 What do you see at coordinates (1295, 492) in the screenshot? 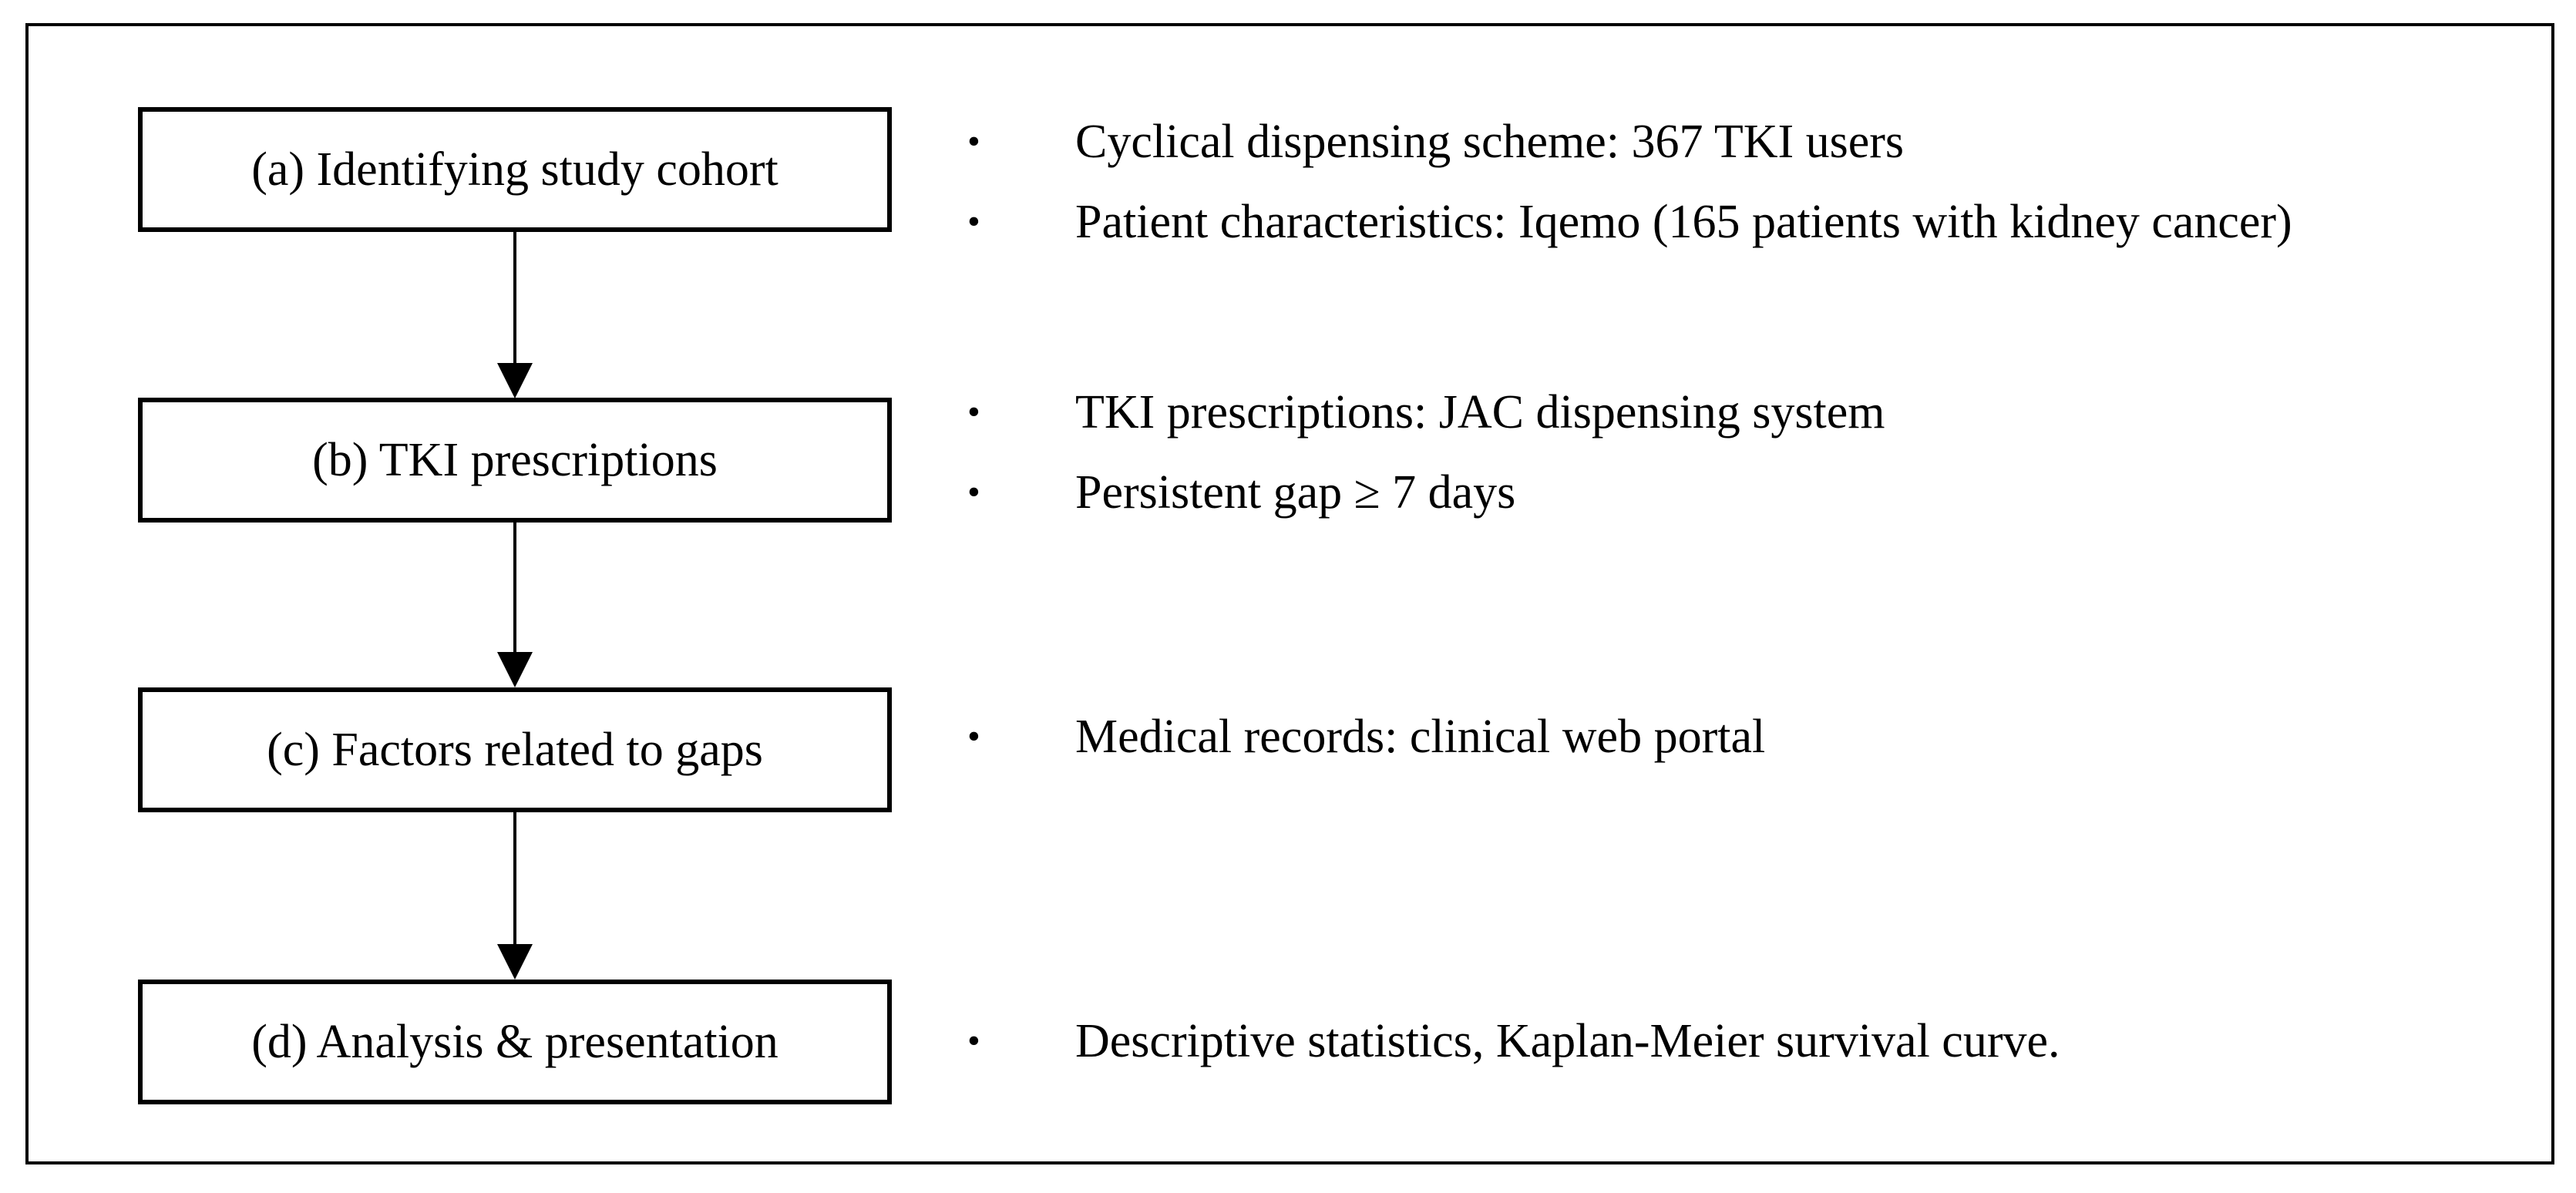
I see `bullet-text: Persistent gap ≥ 7 days` at bounding box center [1295, 492].